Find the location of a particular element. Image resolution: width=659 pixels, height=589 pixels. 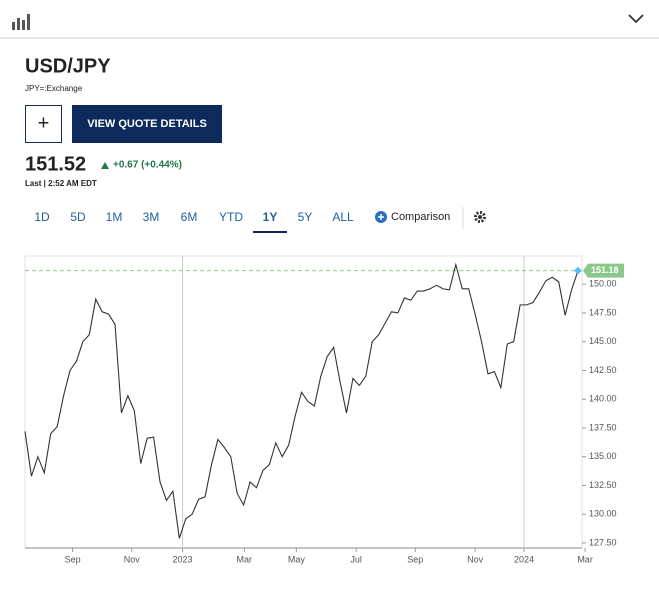

range-tab: 5D is located at coordinates (78, 217).